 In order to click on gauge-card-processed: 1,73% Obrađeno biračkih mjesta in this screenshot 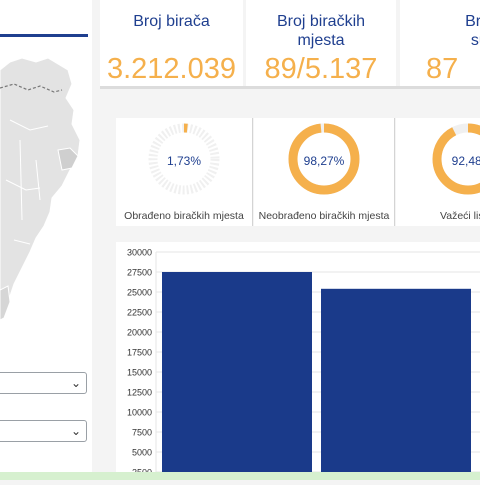, I will do `click(184, 172)`.